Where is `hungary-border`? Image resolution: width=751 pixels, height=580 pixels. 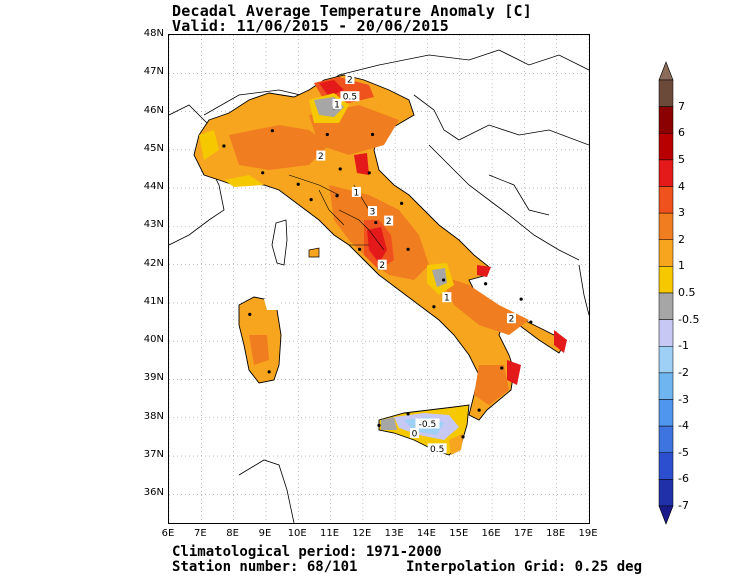 hungary-border is located at coordinates (543, 60).